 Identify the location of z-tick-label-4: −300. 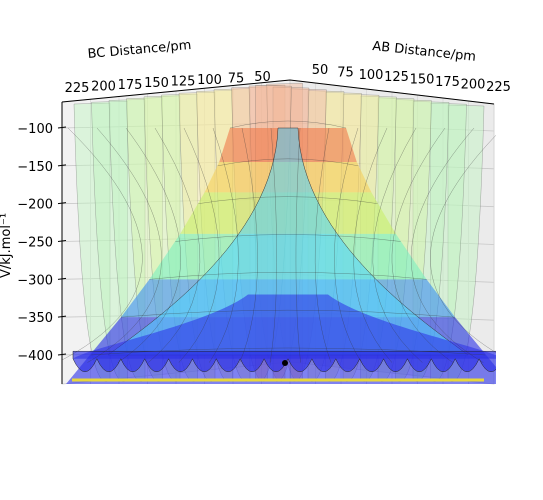
(35, 280).